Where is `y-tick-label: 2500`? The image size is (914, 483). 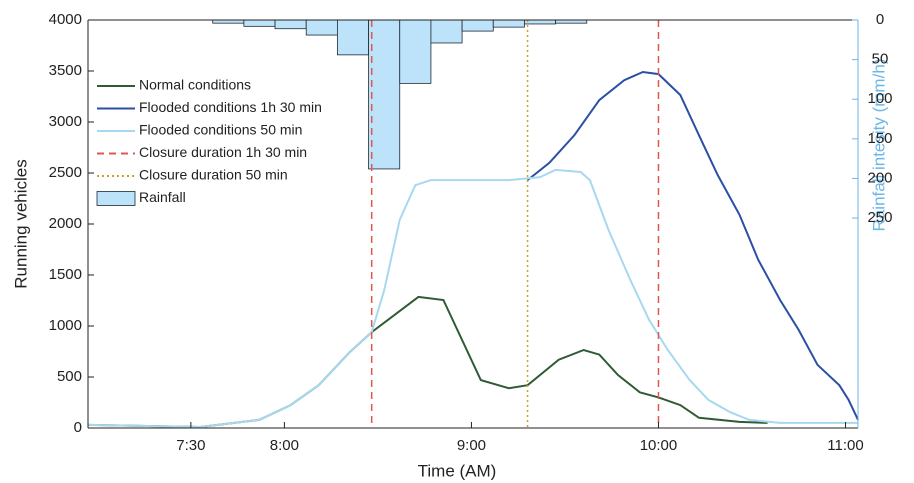
y-tick-label: 2500 is located at coordinates (65, 172).